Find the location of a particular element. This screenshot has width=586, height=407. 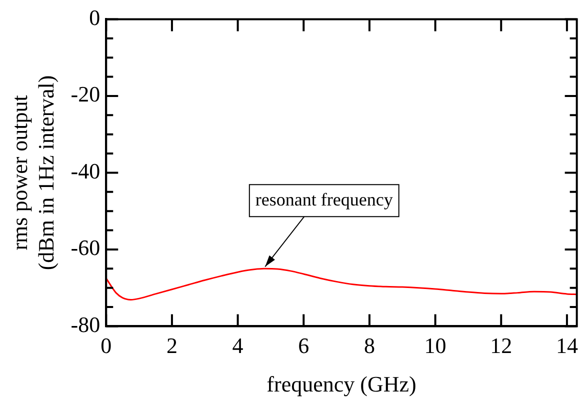

x-tick-label: 14 is located at coordinates (567, 345).